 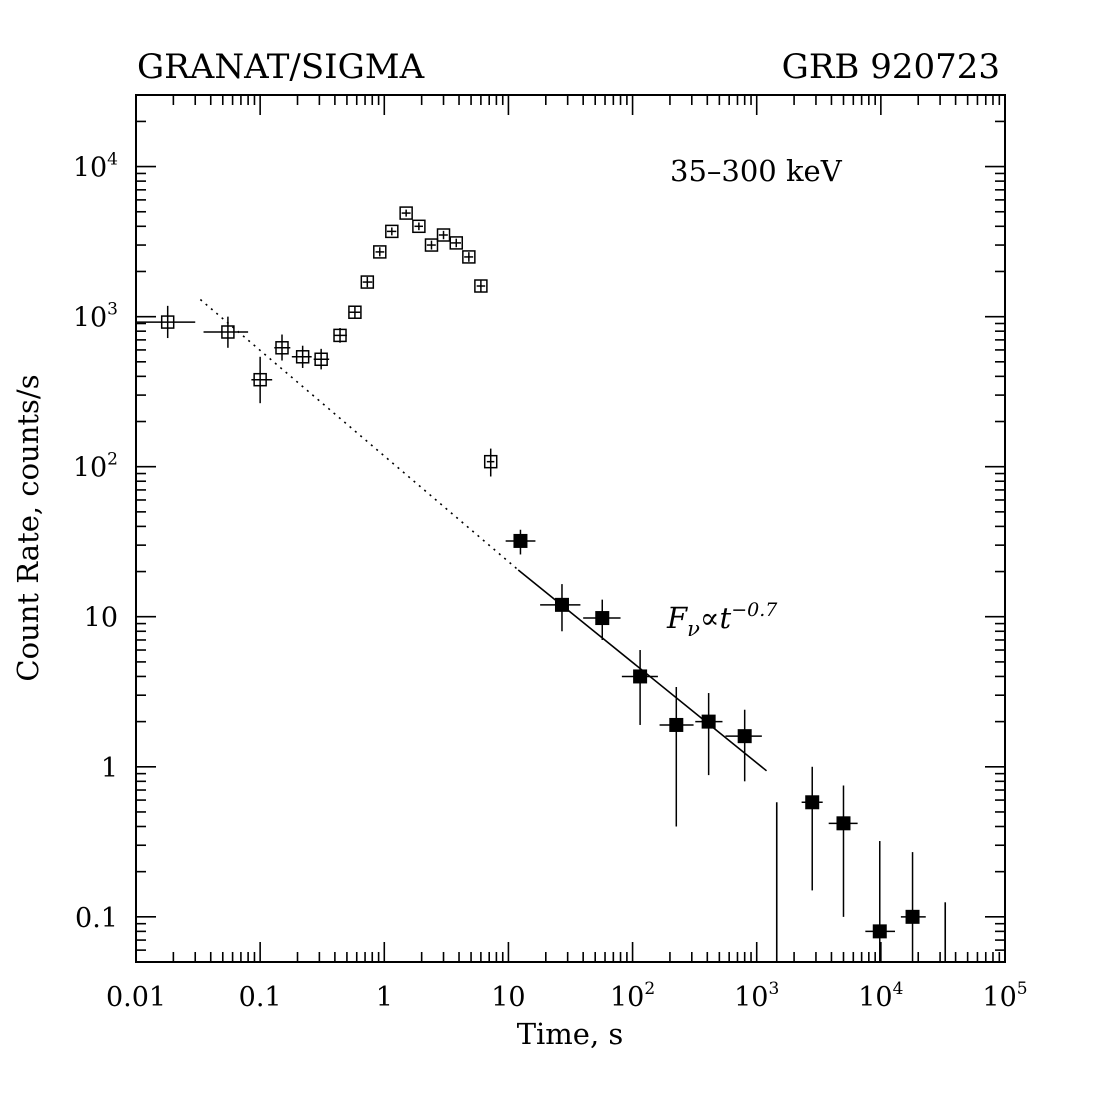 I want to click on y-tick-label-base: 1, so click(x=109, y=768).